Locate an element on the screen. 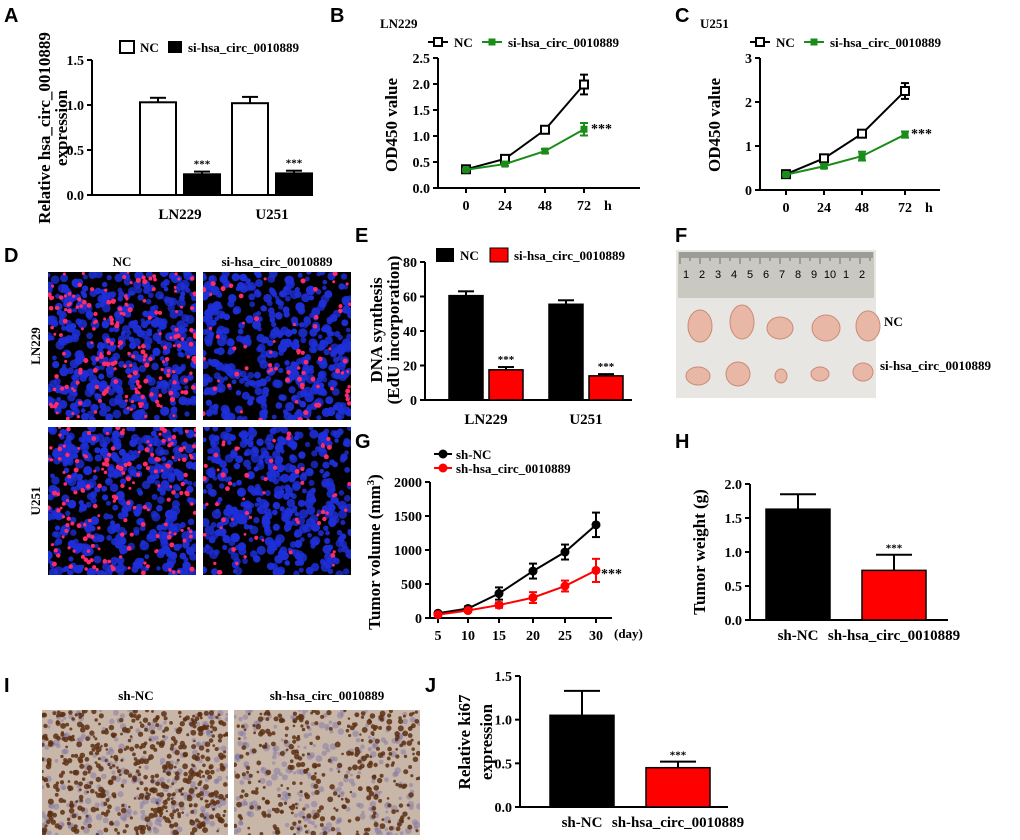  legend-swatch-si is located at coordinates (499, 255).